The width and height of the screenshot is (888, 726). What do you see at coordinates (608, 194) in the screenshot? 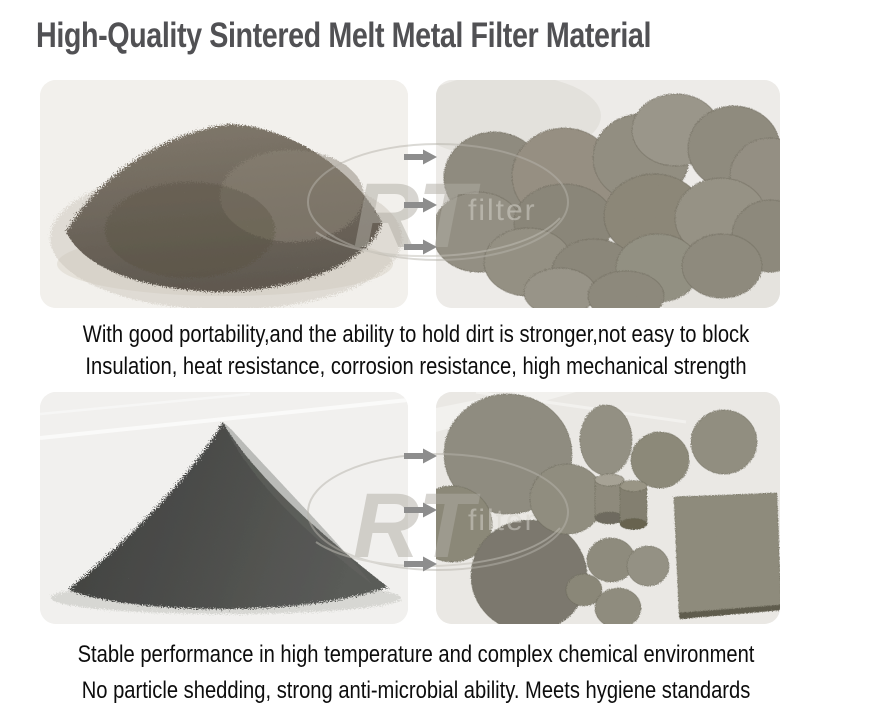
I see `photo-sintered-filter-discs` at bounding box center [608, 194].